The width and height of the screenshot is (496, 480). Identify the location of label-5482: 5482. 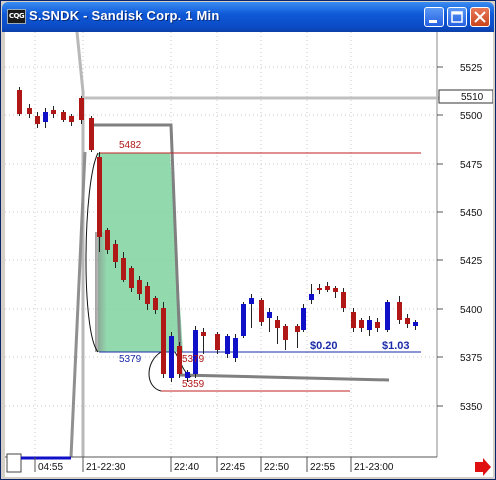
(130, 145).